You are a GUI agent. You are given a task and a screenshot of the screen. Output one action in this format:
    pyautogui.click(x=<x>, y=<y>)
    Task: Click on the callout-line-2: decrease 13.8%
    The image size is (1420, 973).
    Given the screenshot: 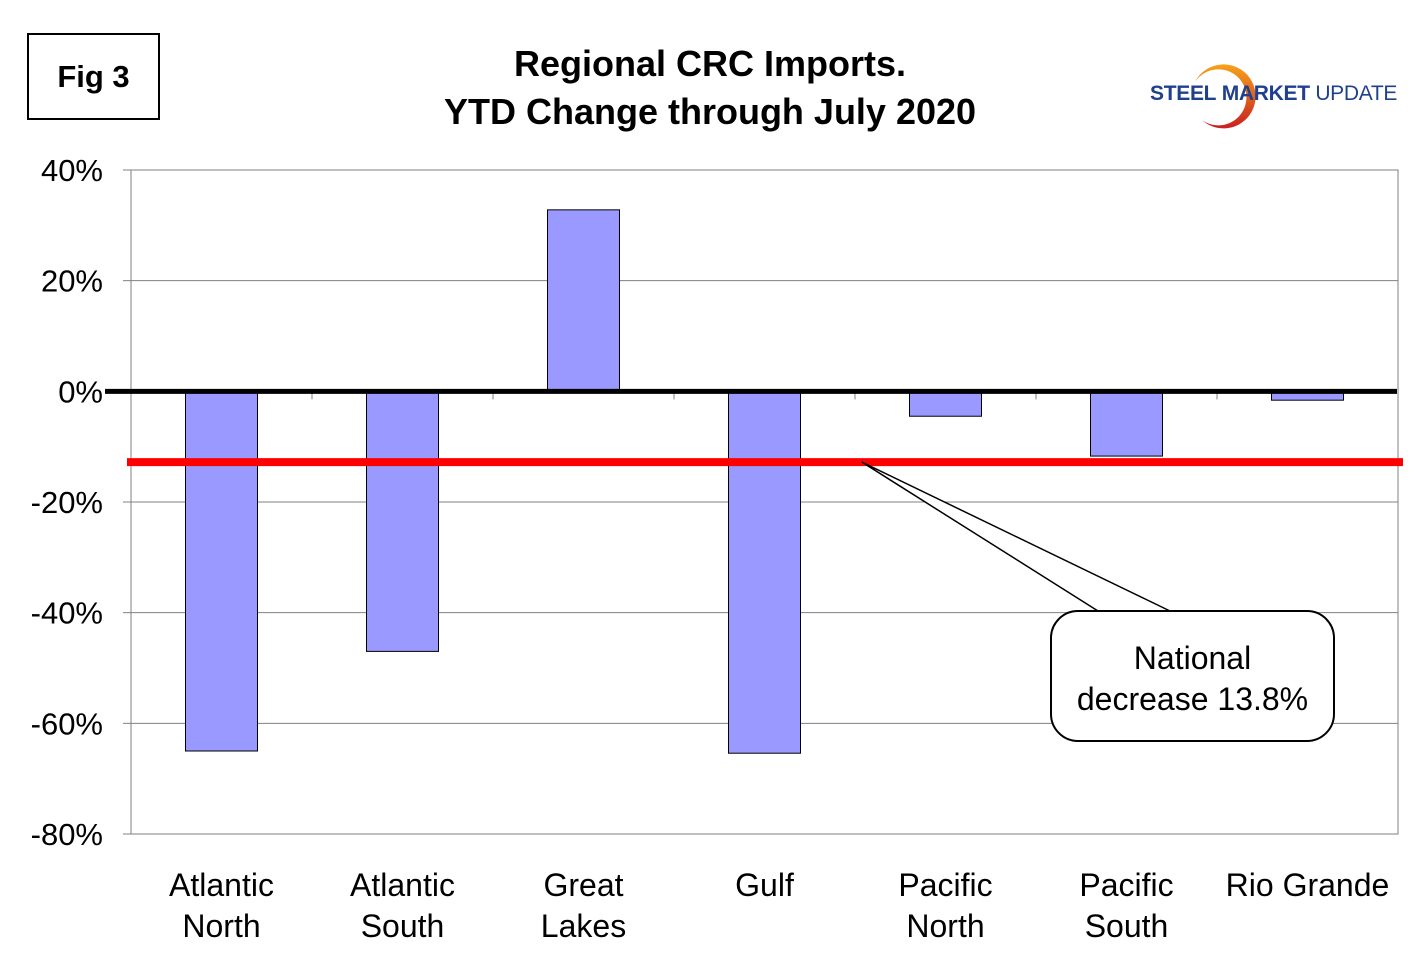 What is the action you would take?
    pyautogui.click(x=1192, y=699)
    